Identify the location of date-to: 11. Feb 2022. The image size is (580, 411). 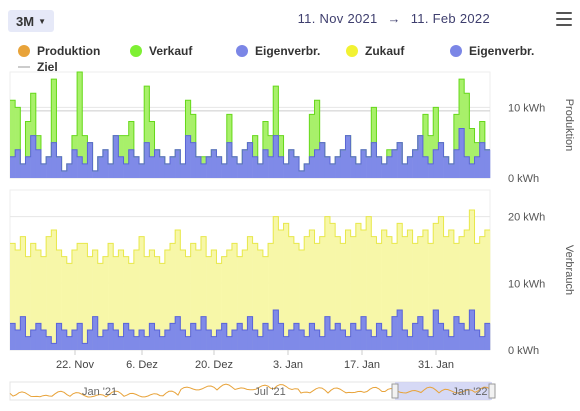
(450, 18).